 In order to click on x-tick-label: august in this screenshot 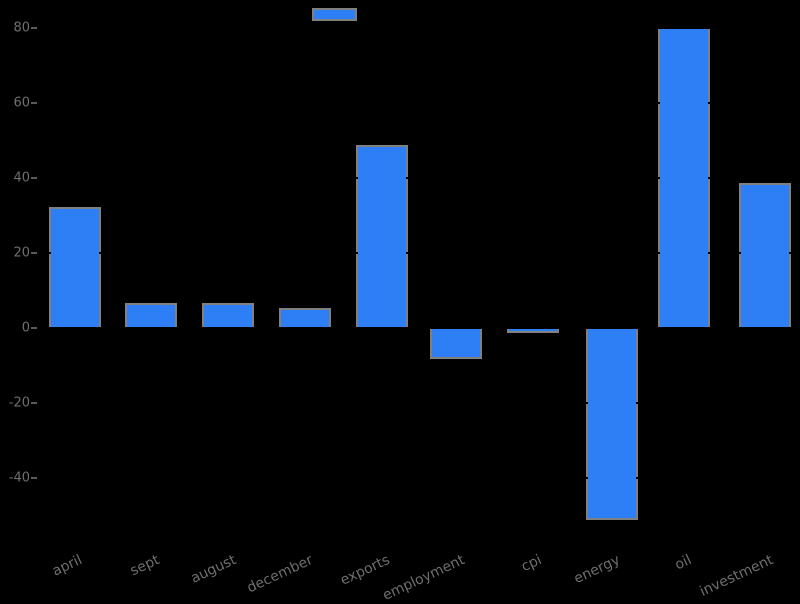, I will do `click(213, 569)`.